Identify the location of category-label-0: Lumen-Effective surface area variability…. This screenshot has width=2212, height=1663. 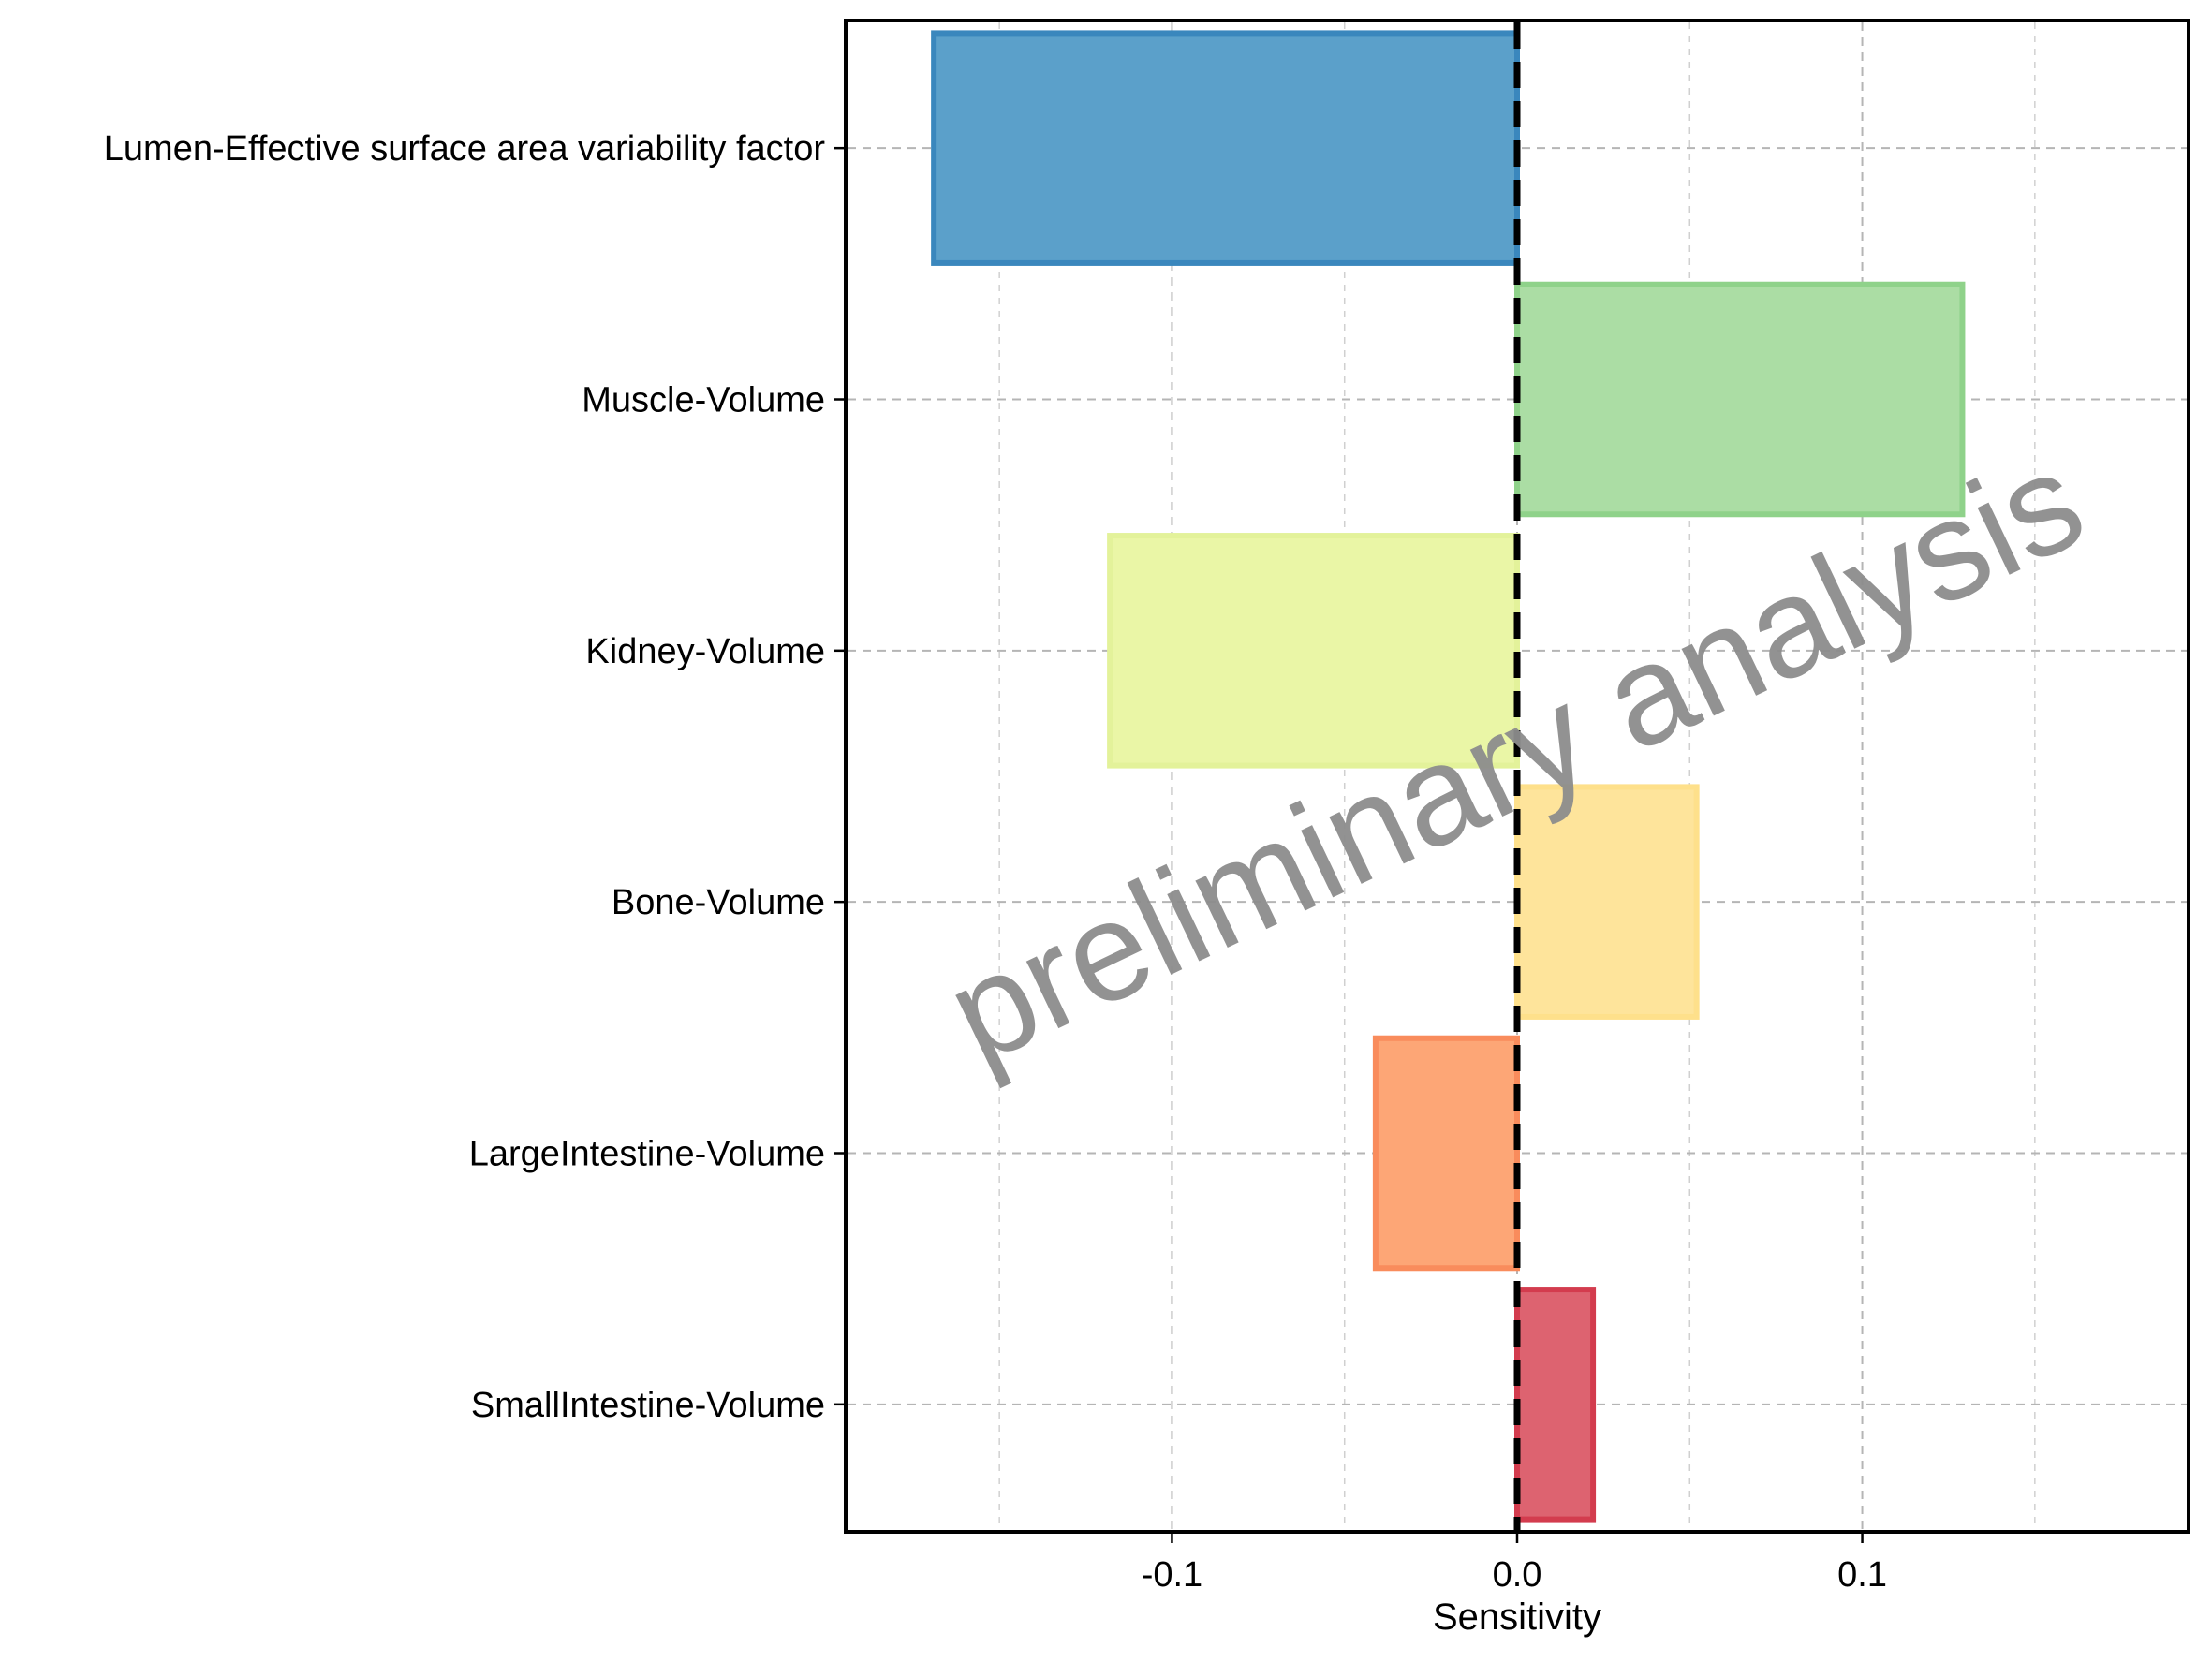
(465, 149).